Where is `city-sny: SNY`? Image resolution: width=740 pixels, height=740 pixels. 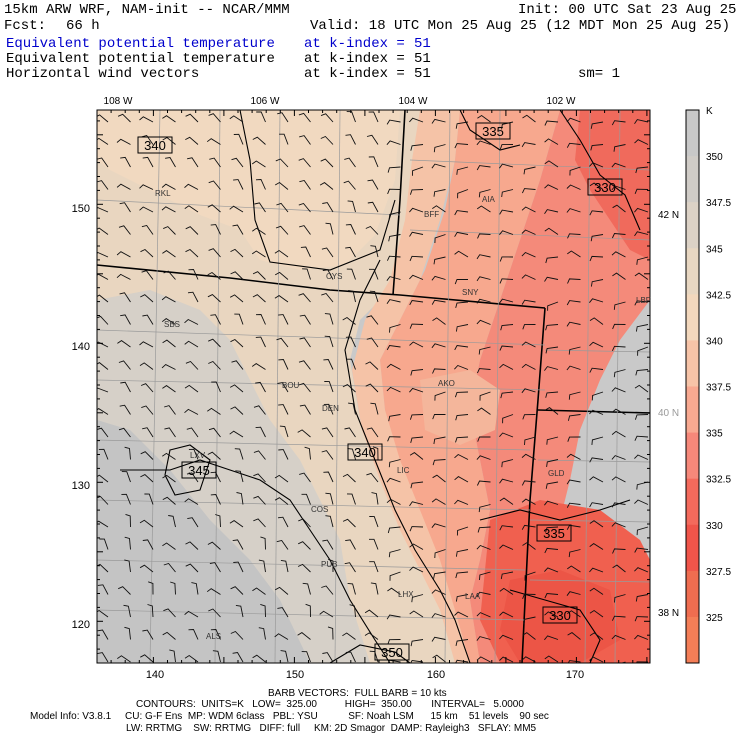
city-sny: SNY is located at coordinates (470, 292).